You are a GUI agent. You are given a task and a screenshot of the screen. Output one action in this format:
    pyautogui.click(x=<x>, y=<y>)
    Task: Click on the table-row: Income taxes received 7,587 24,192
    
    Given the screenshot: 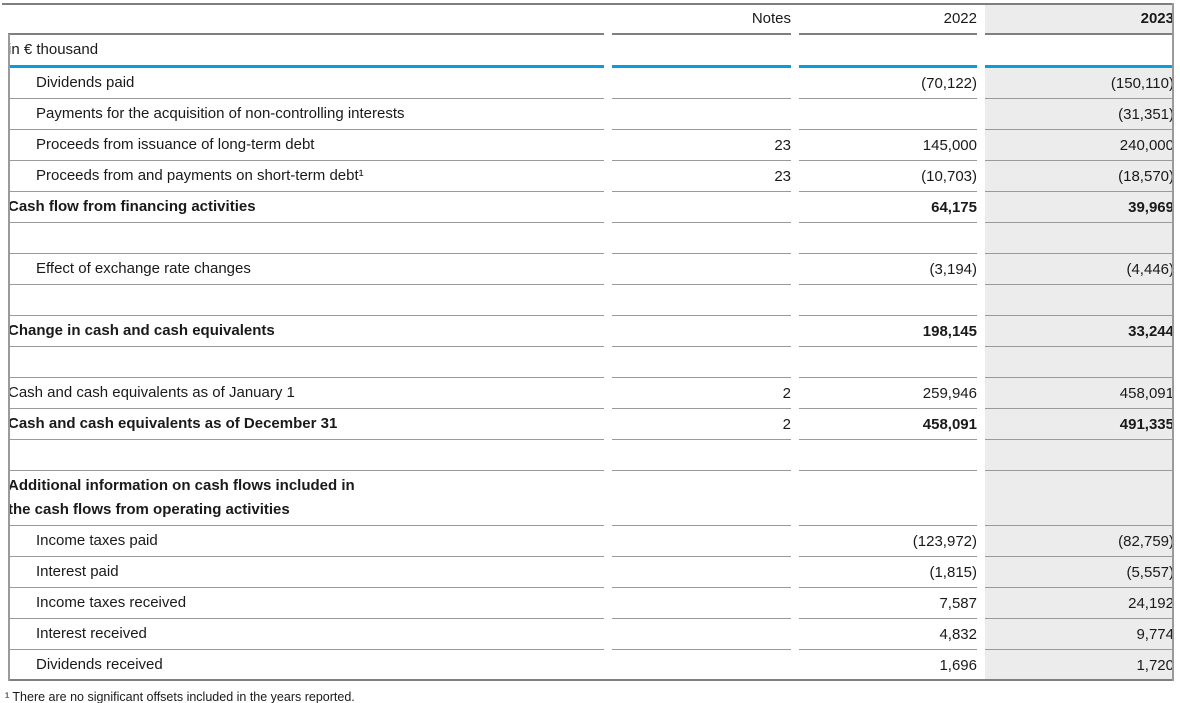 What is the action you would take?
    pyautogui.click(x=591, y=603)
    